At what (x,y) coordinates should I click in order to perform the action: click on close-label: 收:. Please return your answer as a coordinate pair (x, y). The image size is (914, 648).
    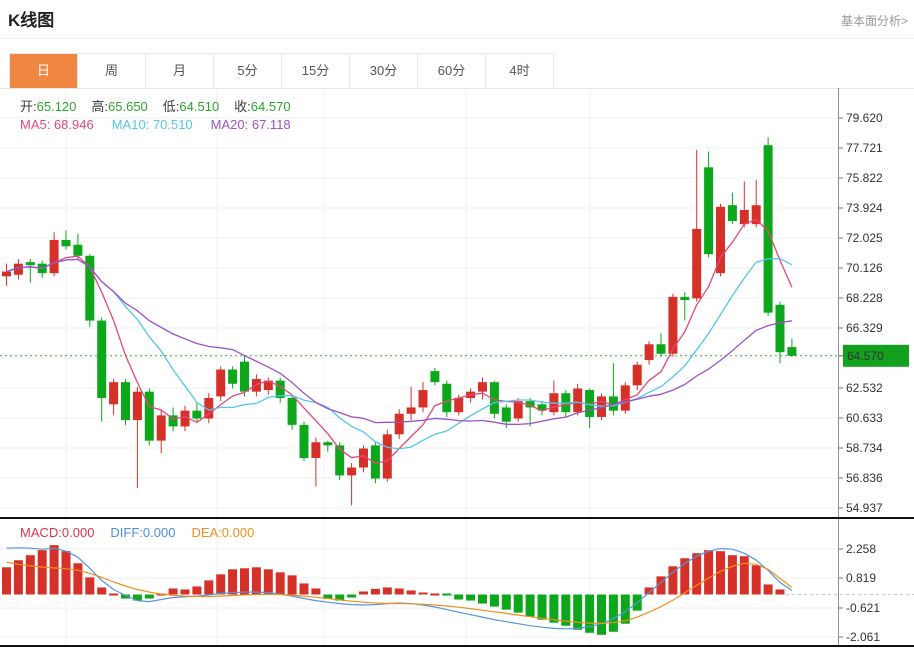
    Looking at the image, I should click on (242, 106).